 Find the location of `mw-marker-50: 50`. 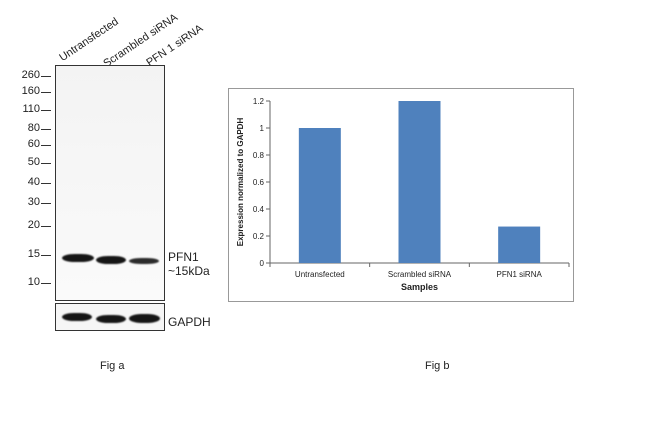

mw-marker-50: 50 is located at coordinates (33, 162).